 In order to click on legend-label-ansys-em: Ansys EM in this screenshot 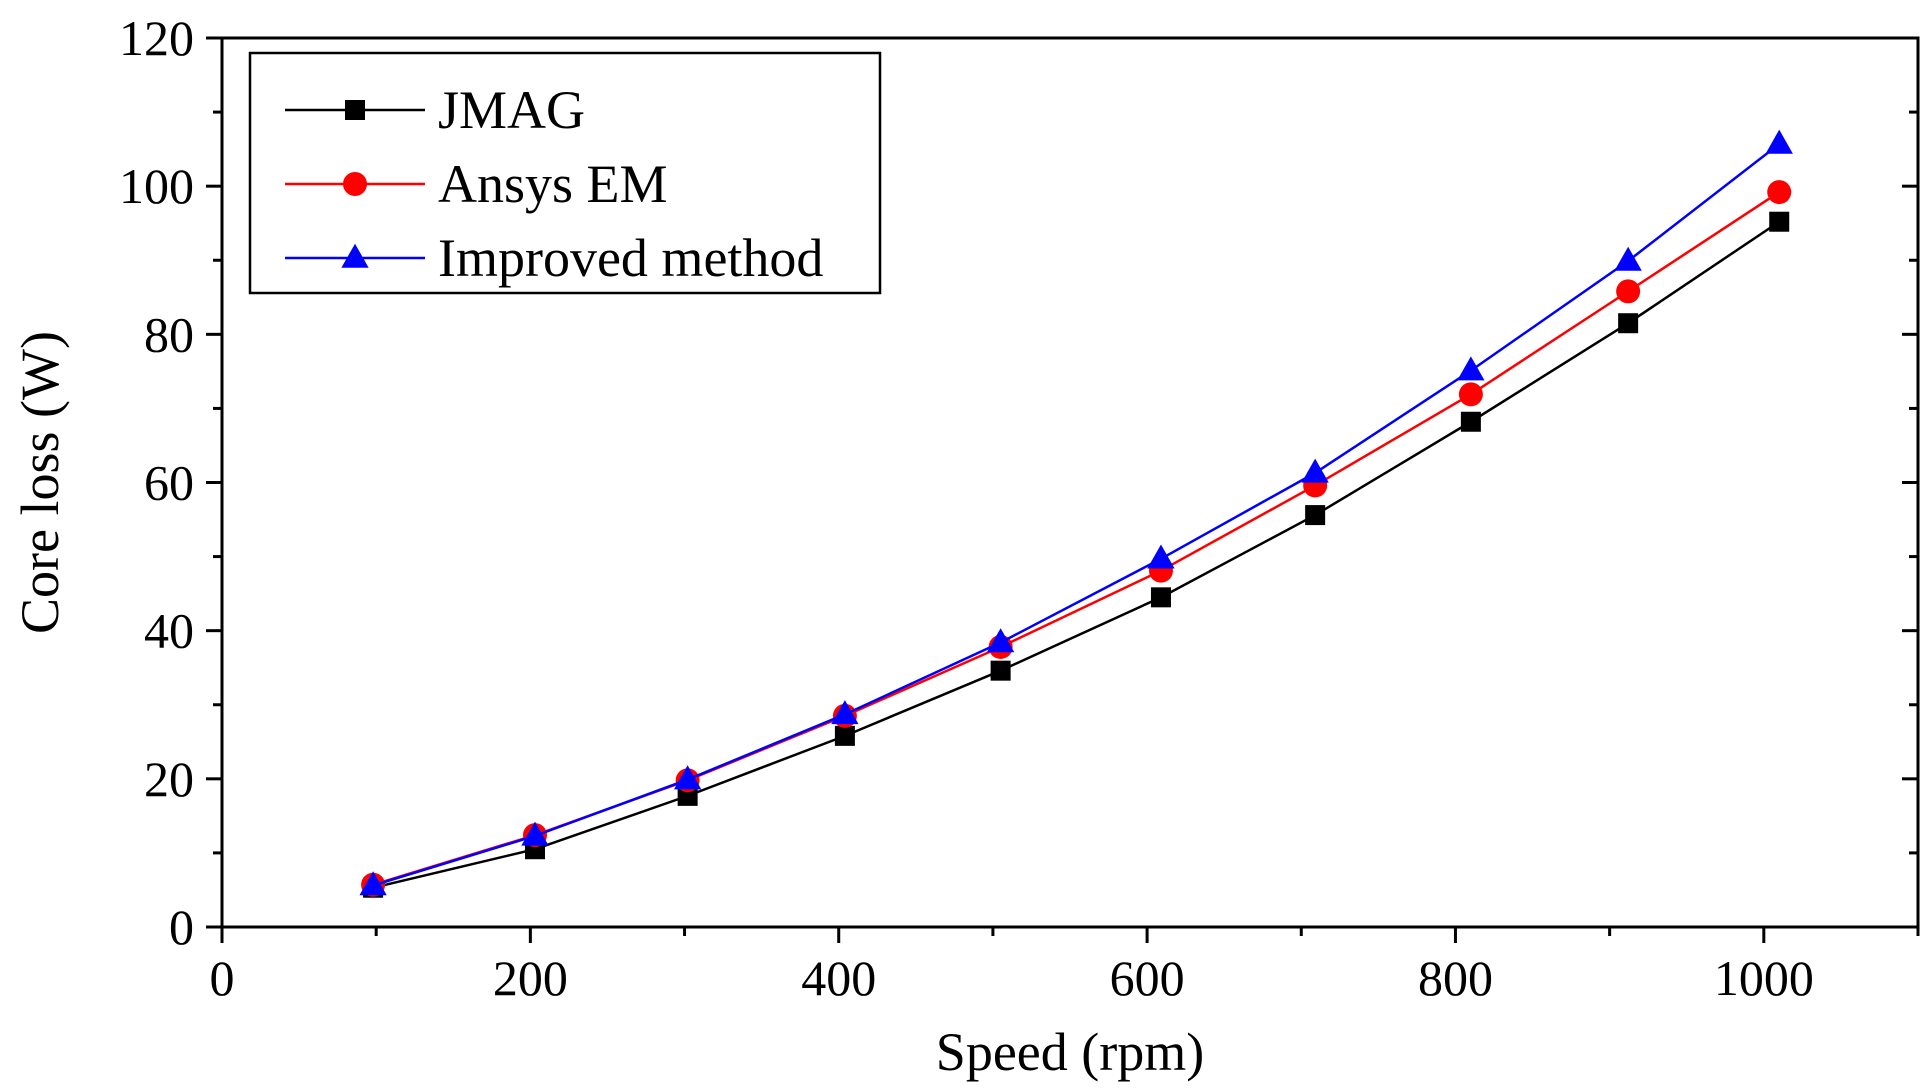, I will do `click(553, 184)`.